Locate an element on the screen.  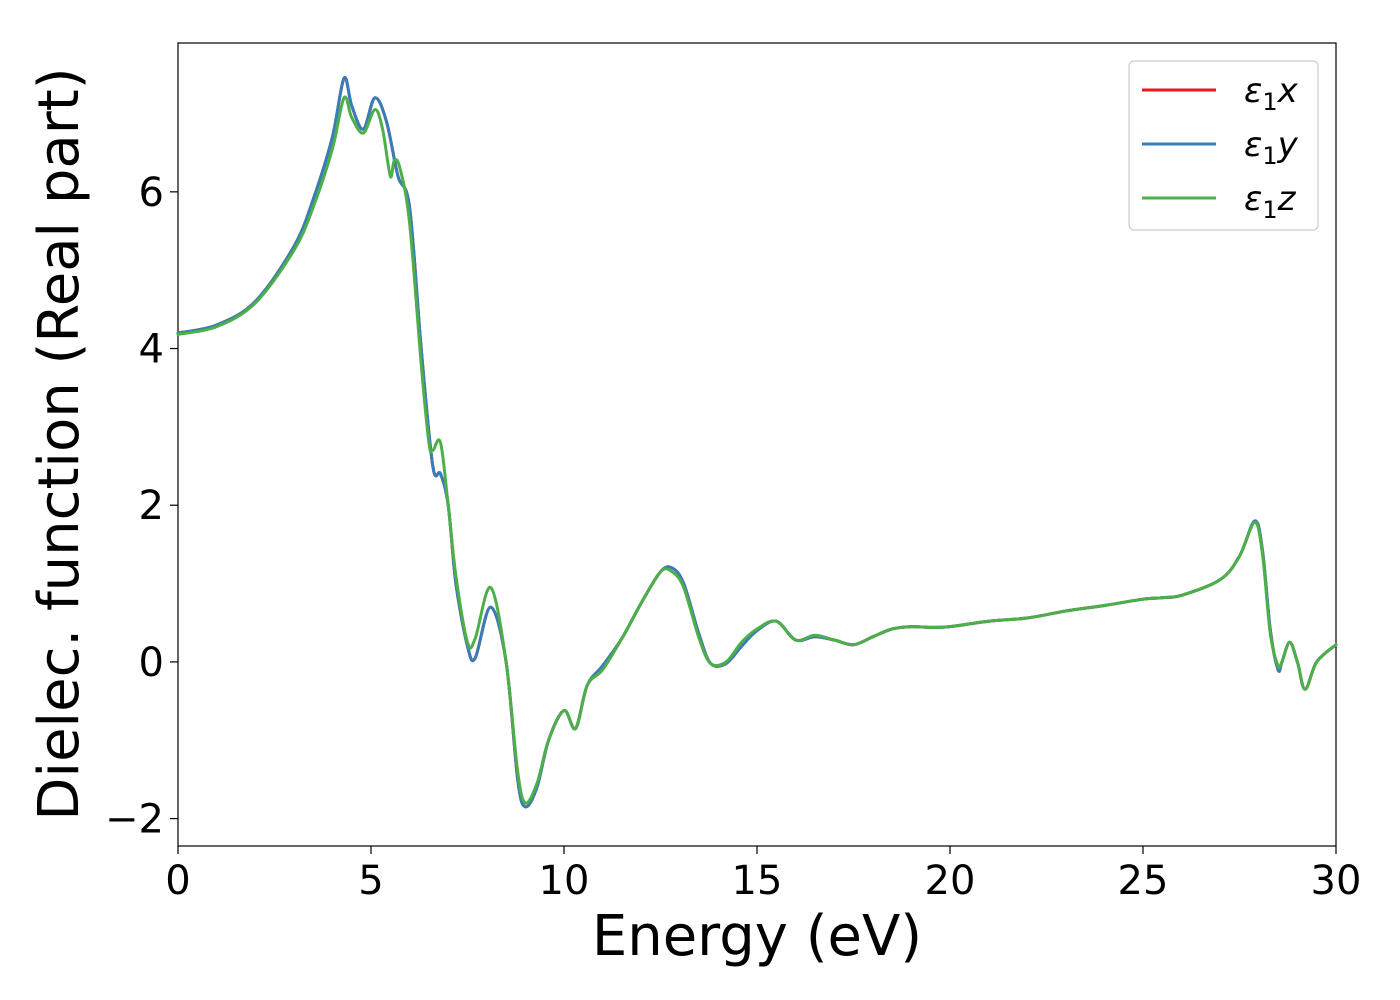
legend: ε1x ε1y ε1z is located at coordinates (1223, 145).